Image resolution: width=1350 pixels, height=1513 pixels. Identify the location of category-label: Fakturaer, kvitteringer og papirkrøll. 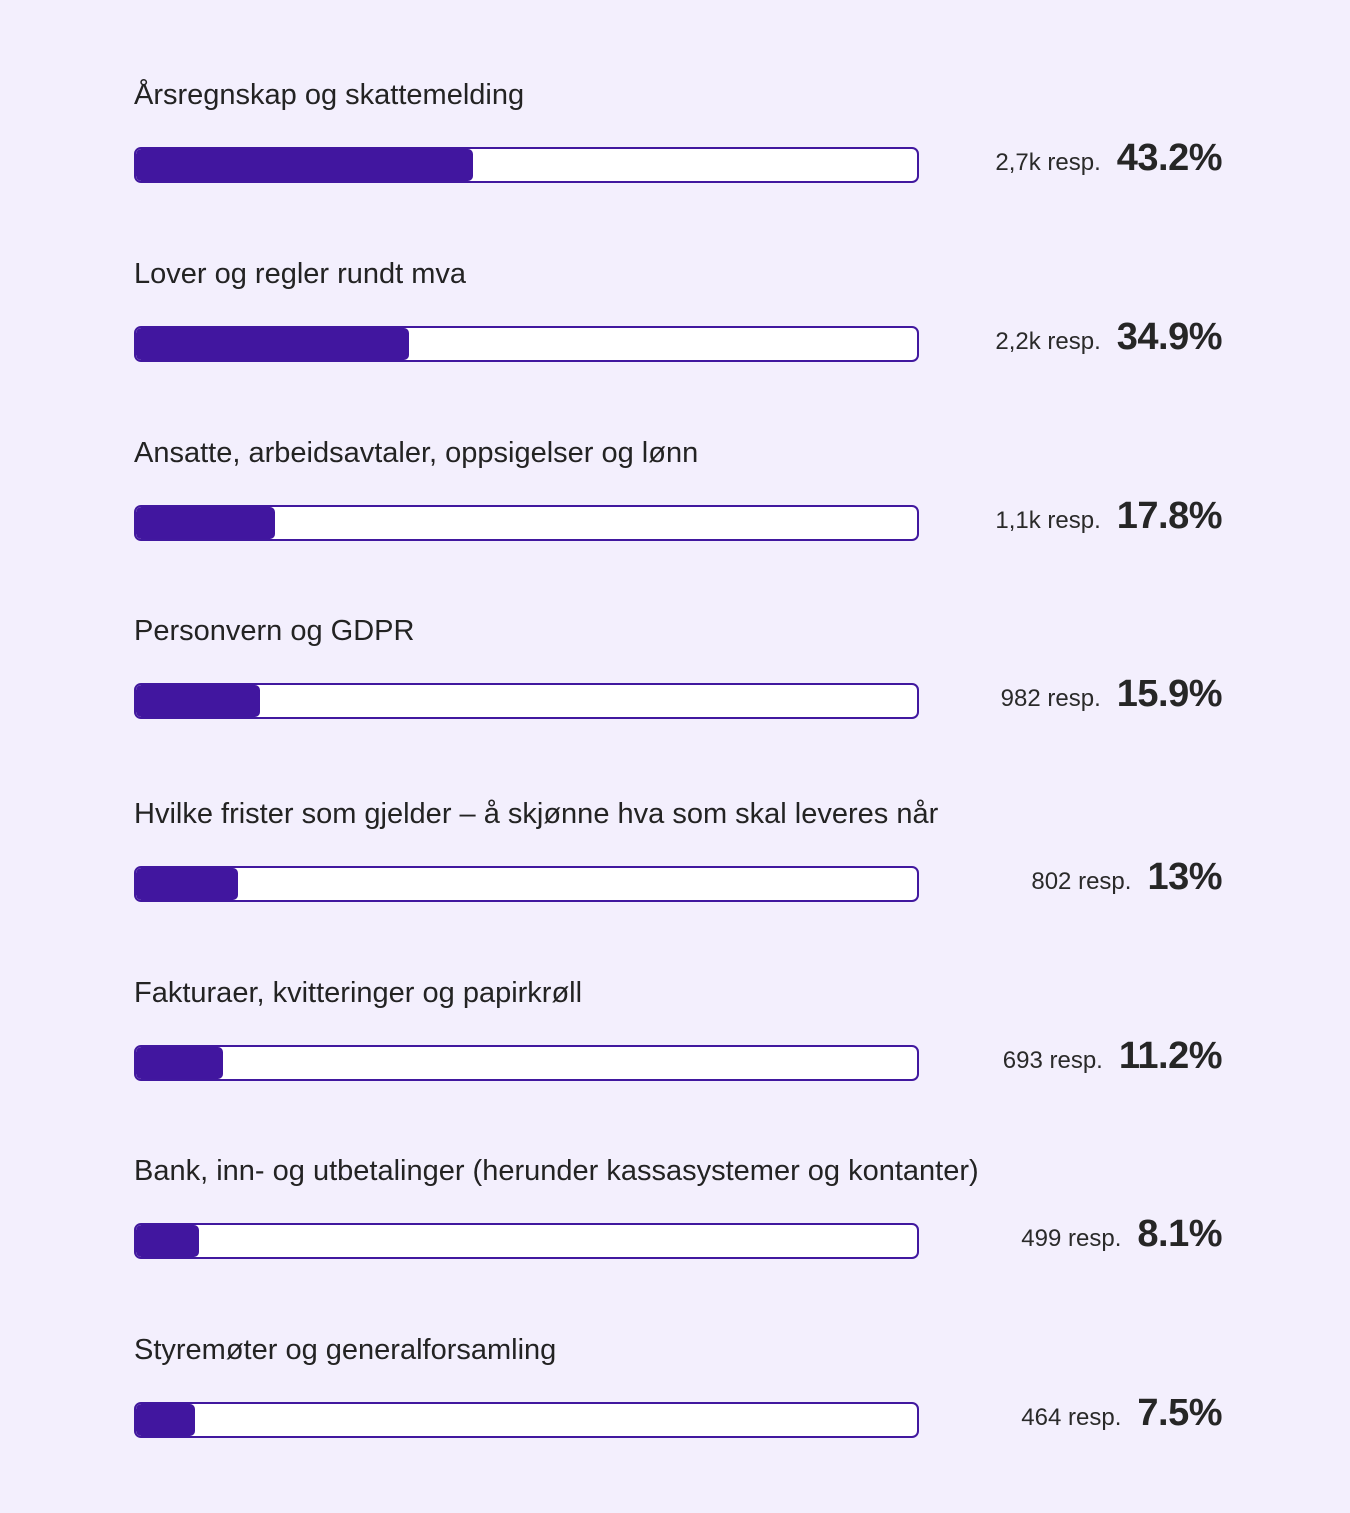
(358, 993).